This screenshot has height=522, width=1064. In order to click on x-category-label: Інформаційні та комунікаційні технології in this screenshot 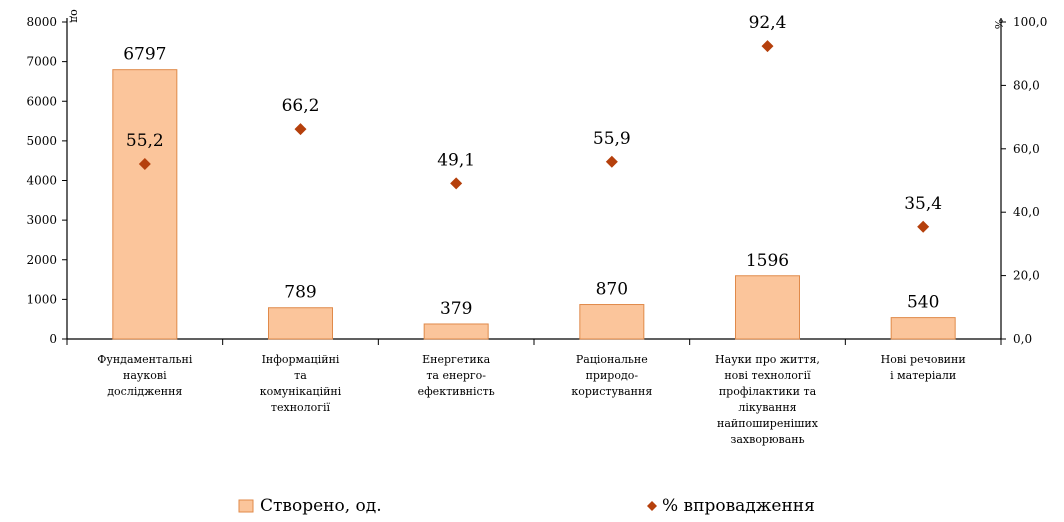, I will do `click(301, 383)`.